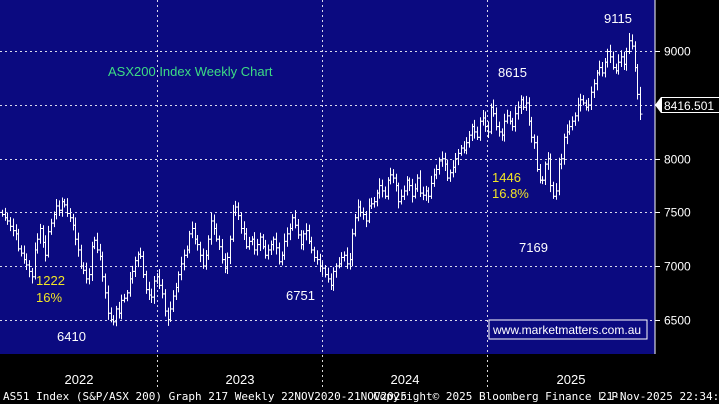 The width and height of the screenshot is (719, 404). I want to click on annotation-high-9115: 9115, so click(618, 18).